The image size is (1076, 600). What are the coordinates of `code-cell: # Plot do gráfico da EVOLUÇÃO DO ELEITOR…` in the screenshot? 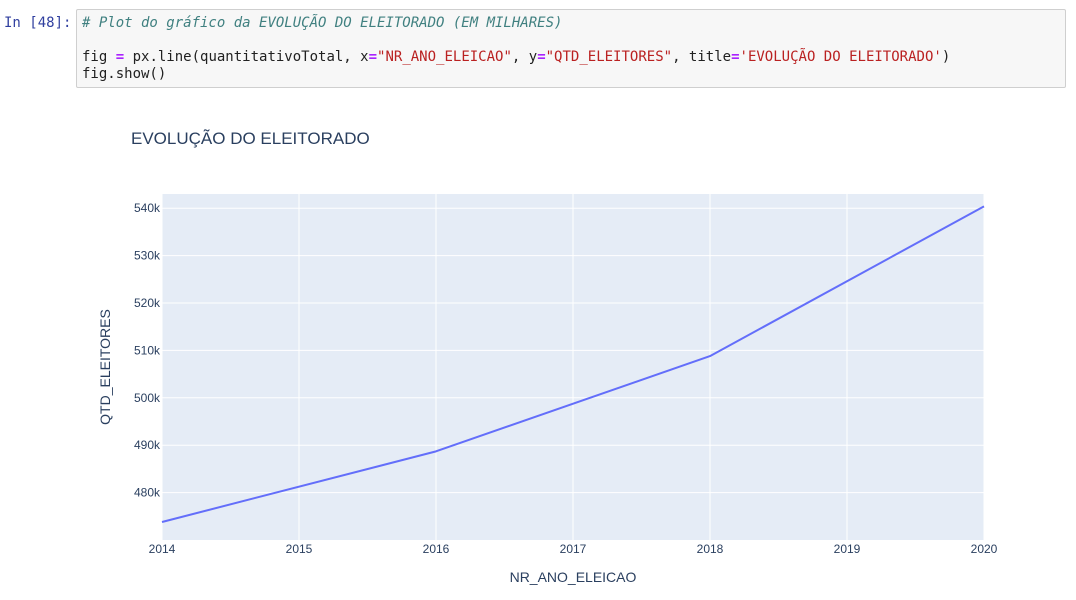 It's located at (571, 48).